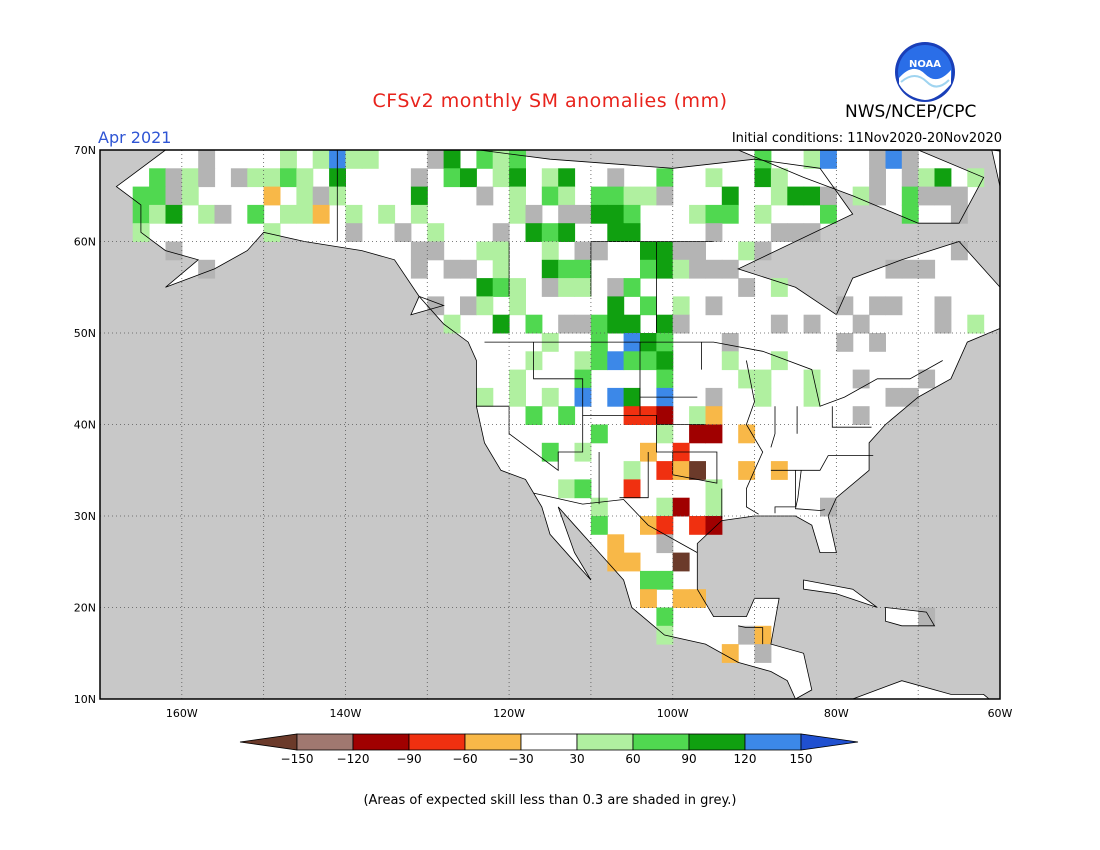 The image size is (1100, 850). I want to click on lat-tick-label: 60N, so click(85, 242).